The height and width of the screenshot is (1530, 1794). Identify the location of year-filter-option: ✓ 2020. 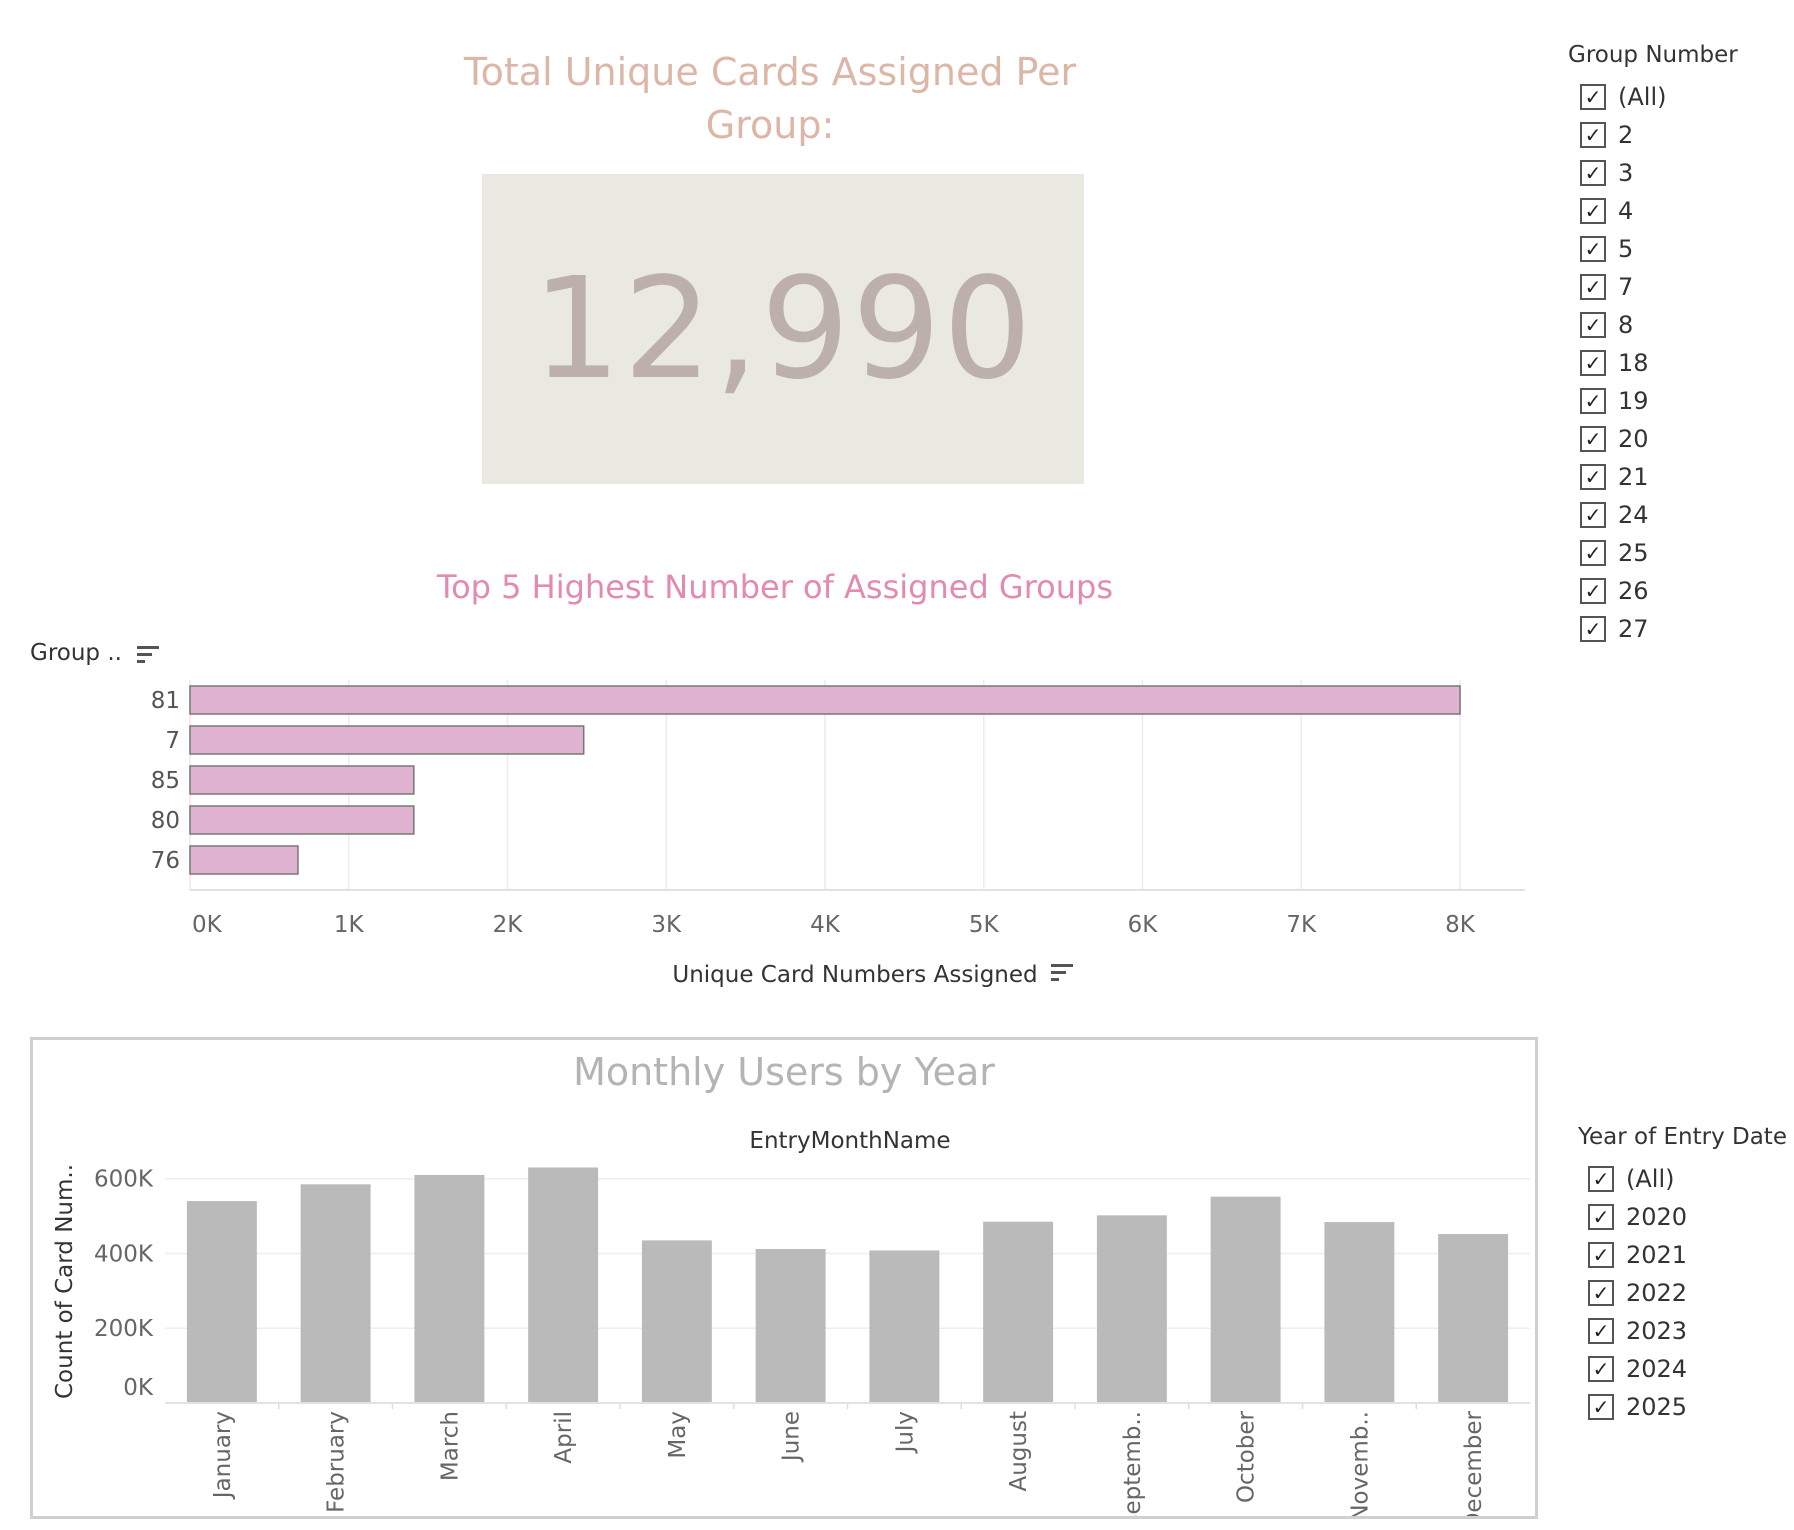
(1687, 1217).